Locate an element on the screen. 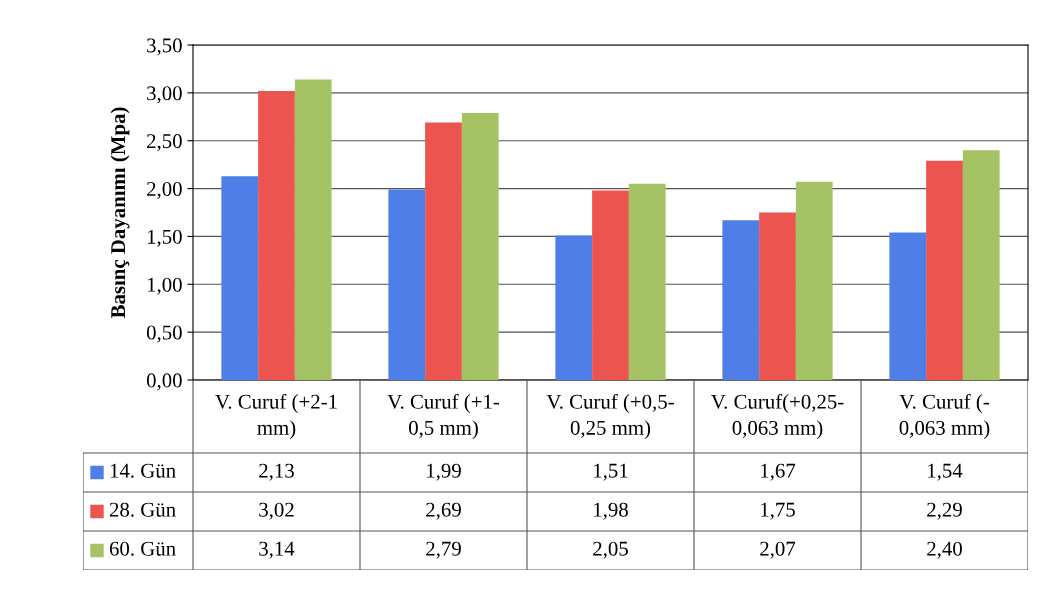 The image size is (1060, 608). data-label: 2,13 is located at coordinates (276, 472).